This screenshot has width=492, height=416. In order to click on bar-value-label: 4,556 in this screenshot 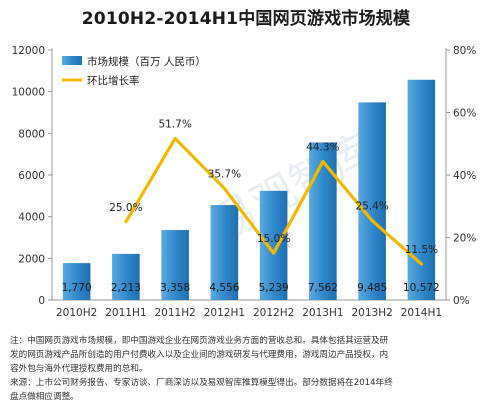, I will do `click(224, 288)`.